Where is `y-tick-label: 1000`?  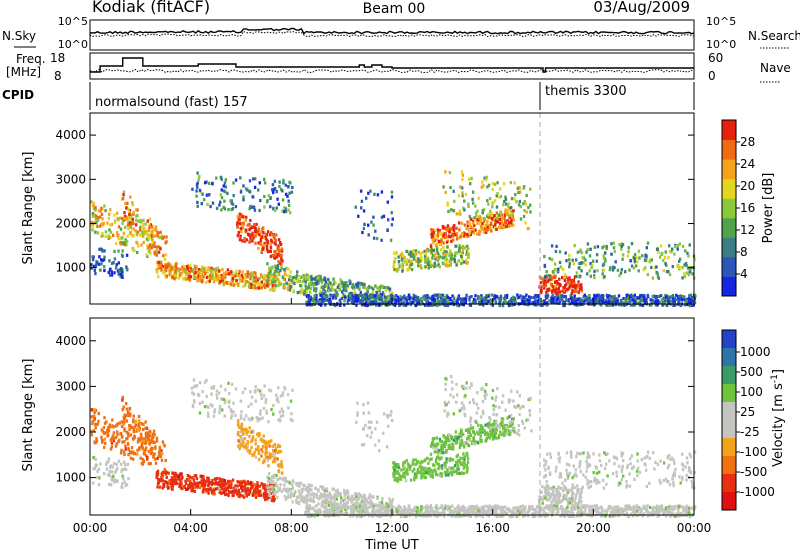 y-tick-label: 1000 is located at coordinates (70, 268).